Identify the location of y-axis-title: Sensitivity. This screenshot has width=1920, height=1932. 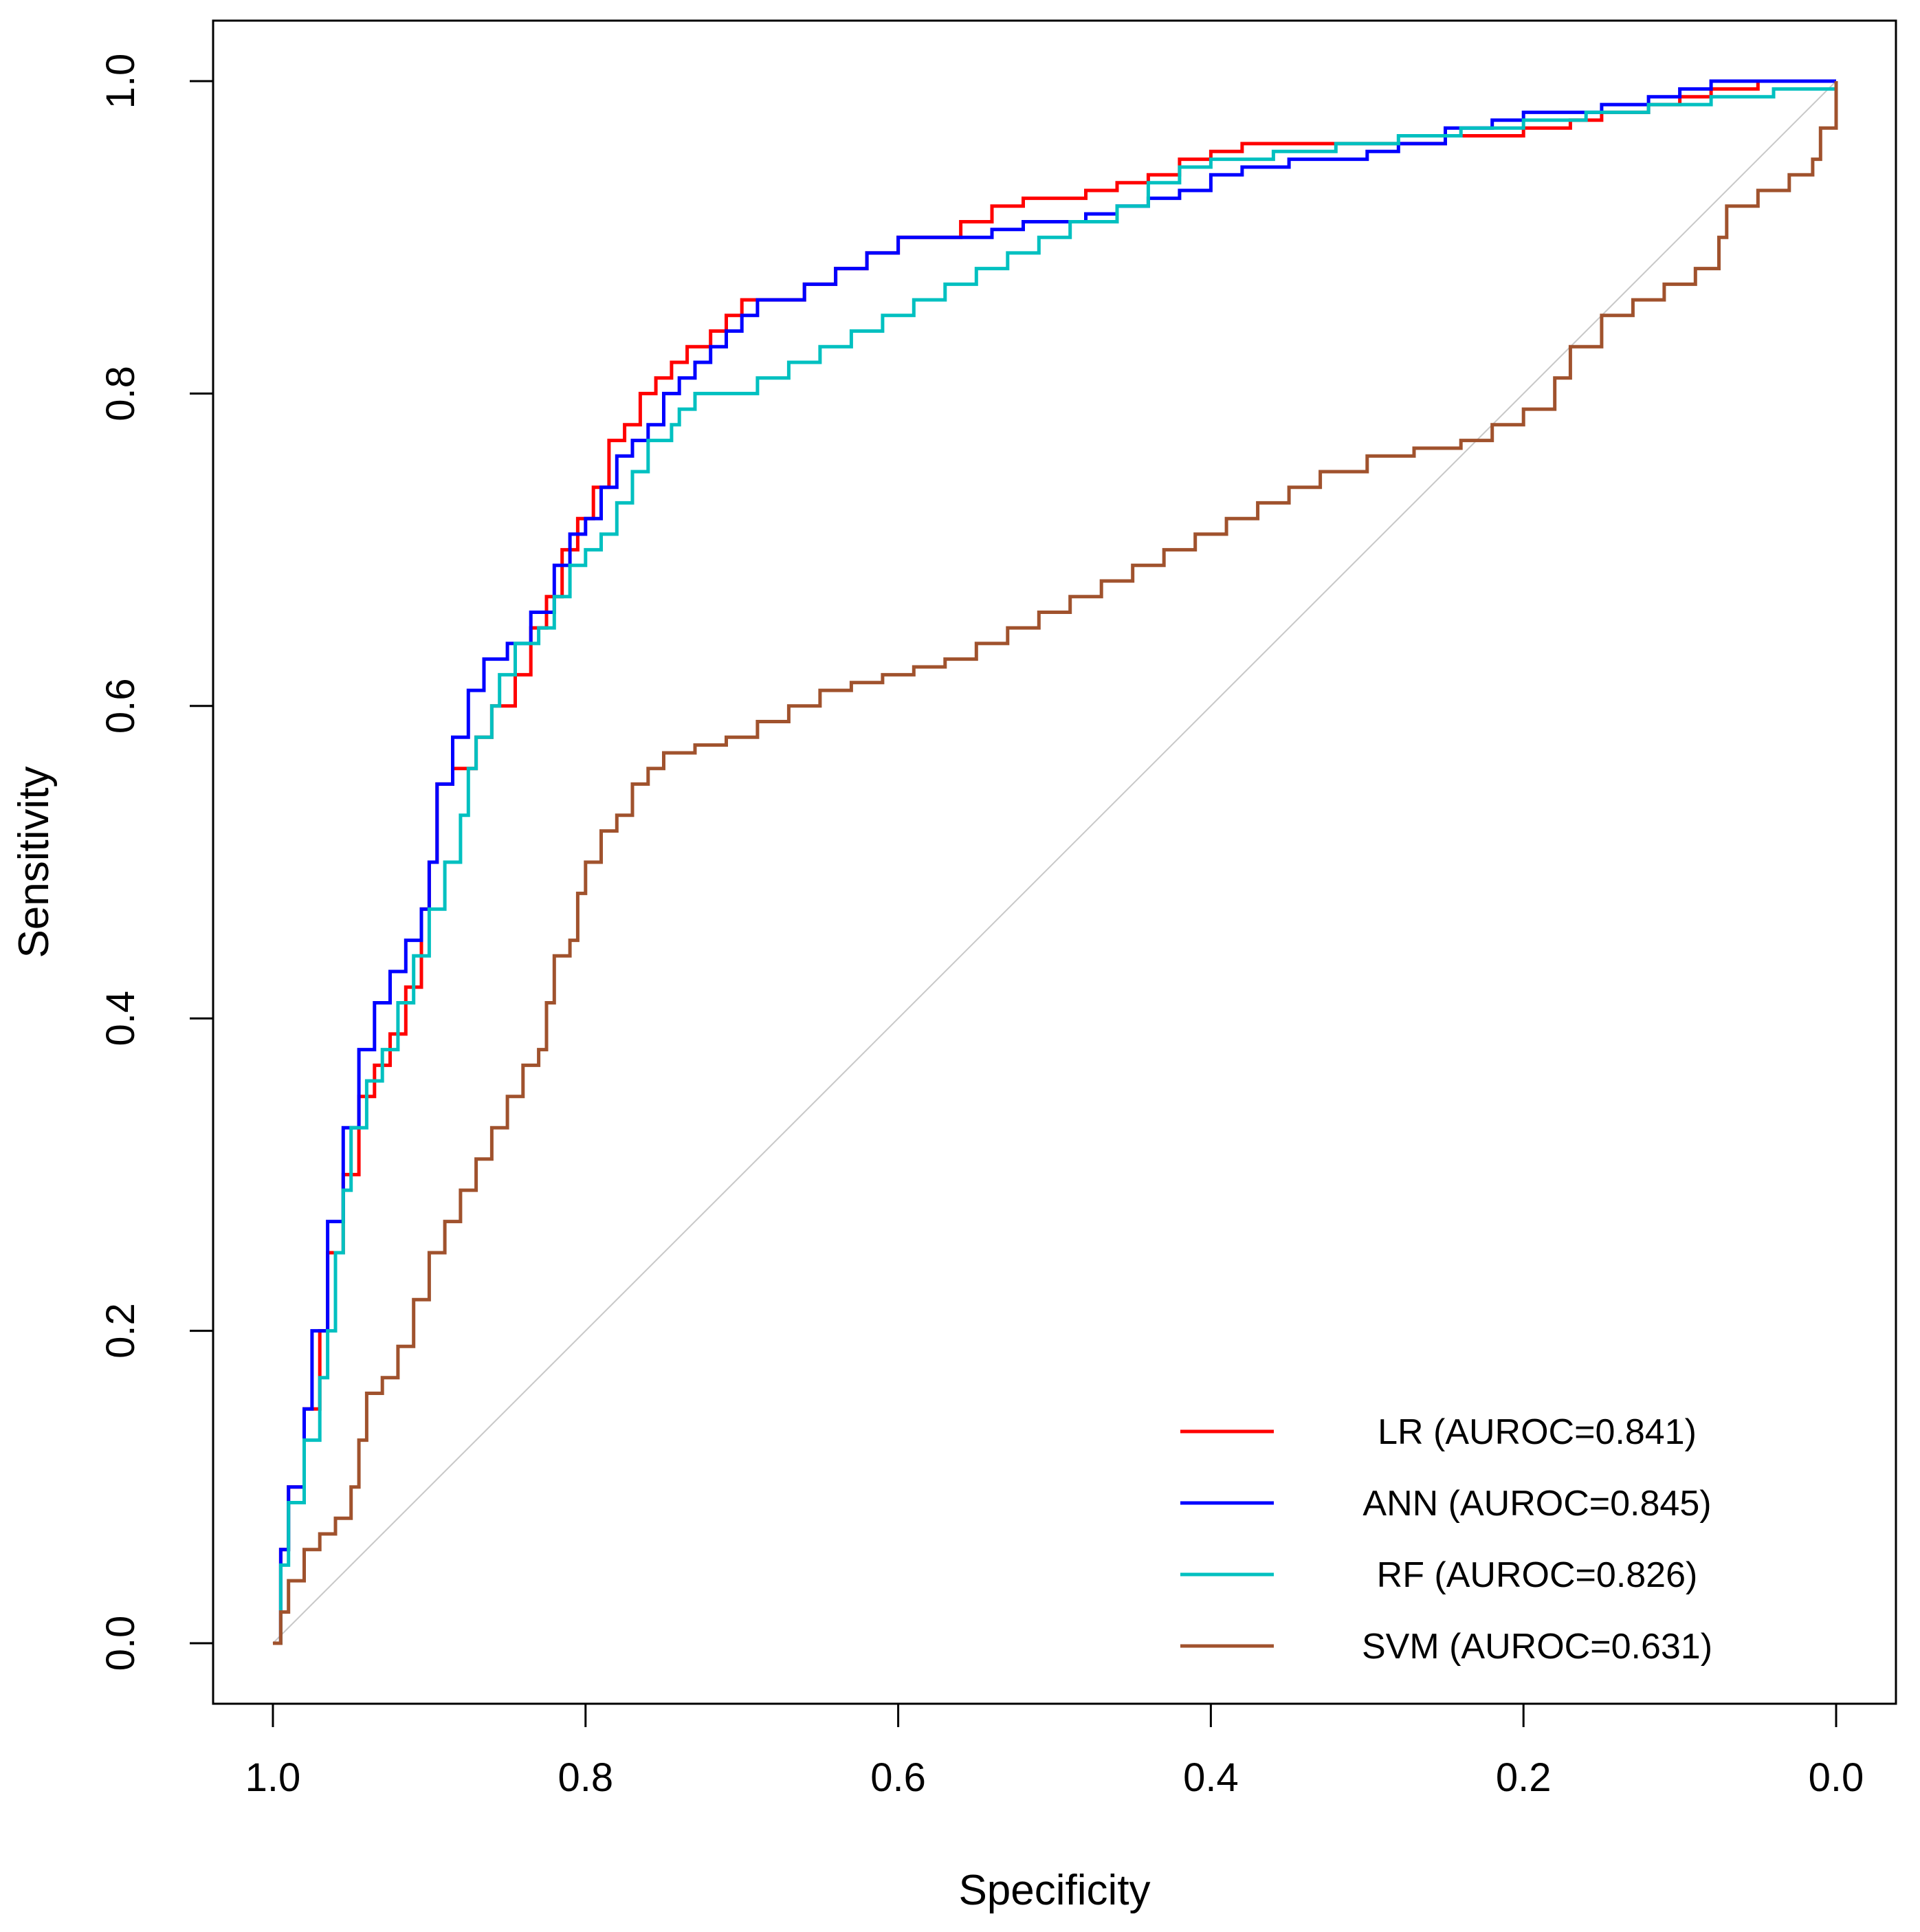
(34, 862).